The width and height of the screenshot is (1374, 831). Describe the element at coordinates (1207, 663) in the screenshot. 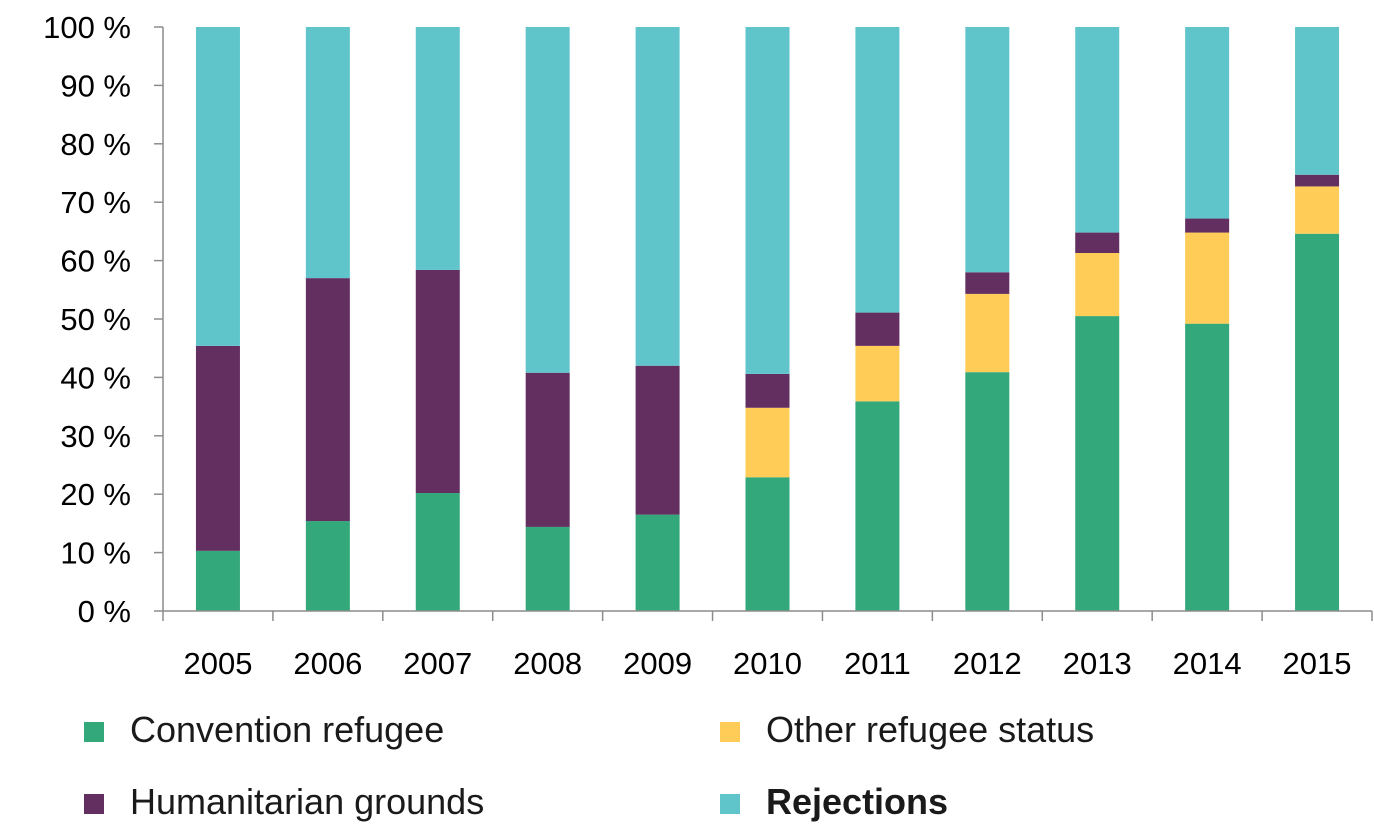

I see `x-tick-label-2014: 2014` at that location.